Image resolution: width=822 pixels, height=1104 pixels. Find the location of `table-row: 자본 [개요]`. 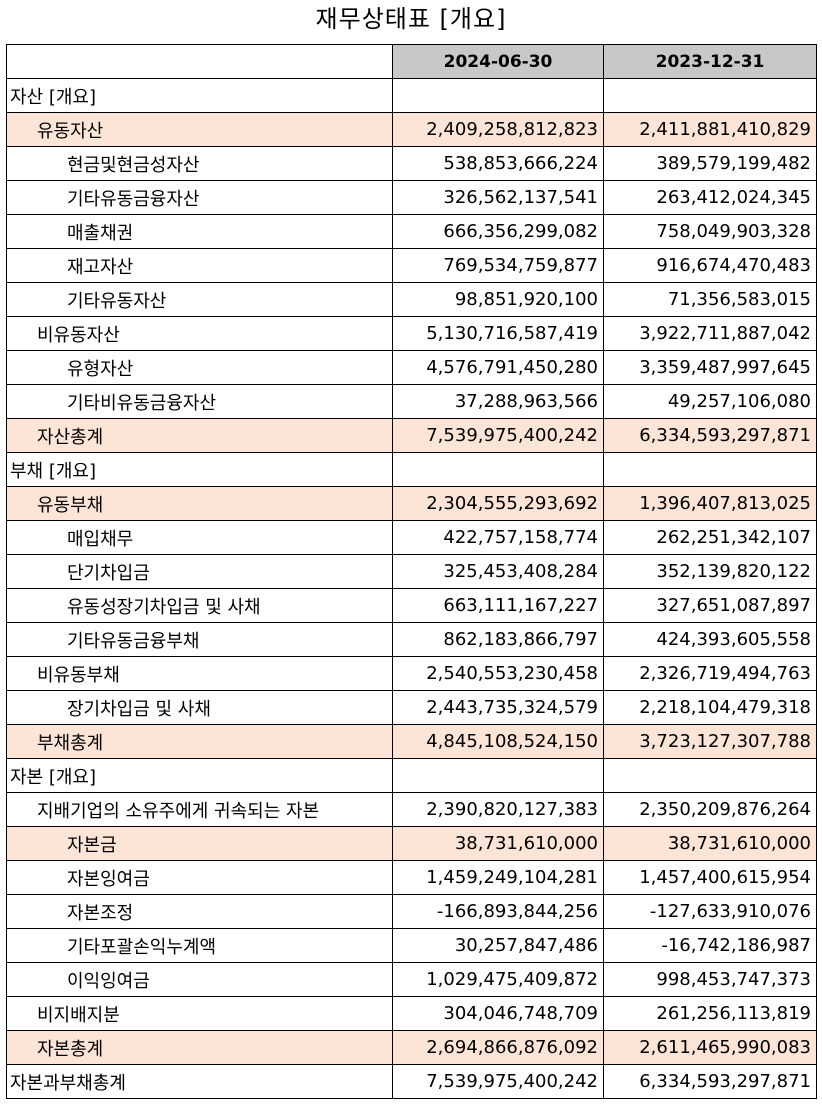

table-row: 자본 [개요] is located at coordinates (411, 775).